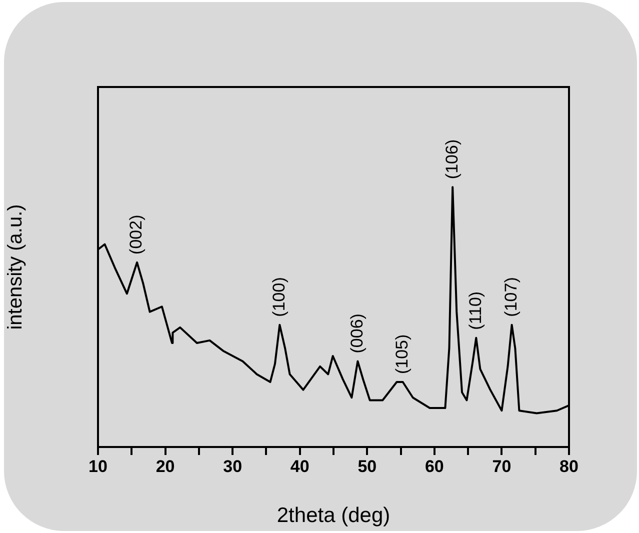  Describe the element at coordinates (356, 334) in the screenshot. I see `annotation: (006)` at that location.